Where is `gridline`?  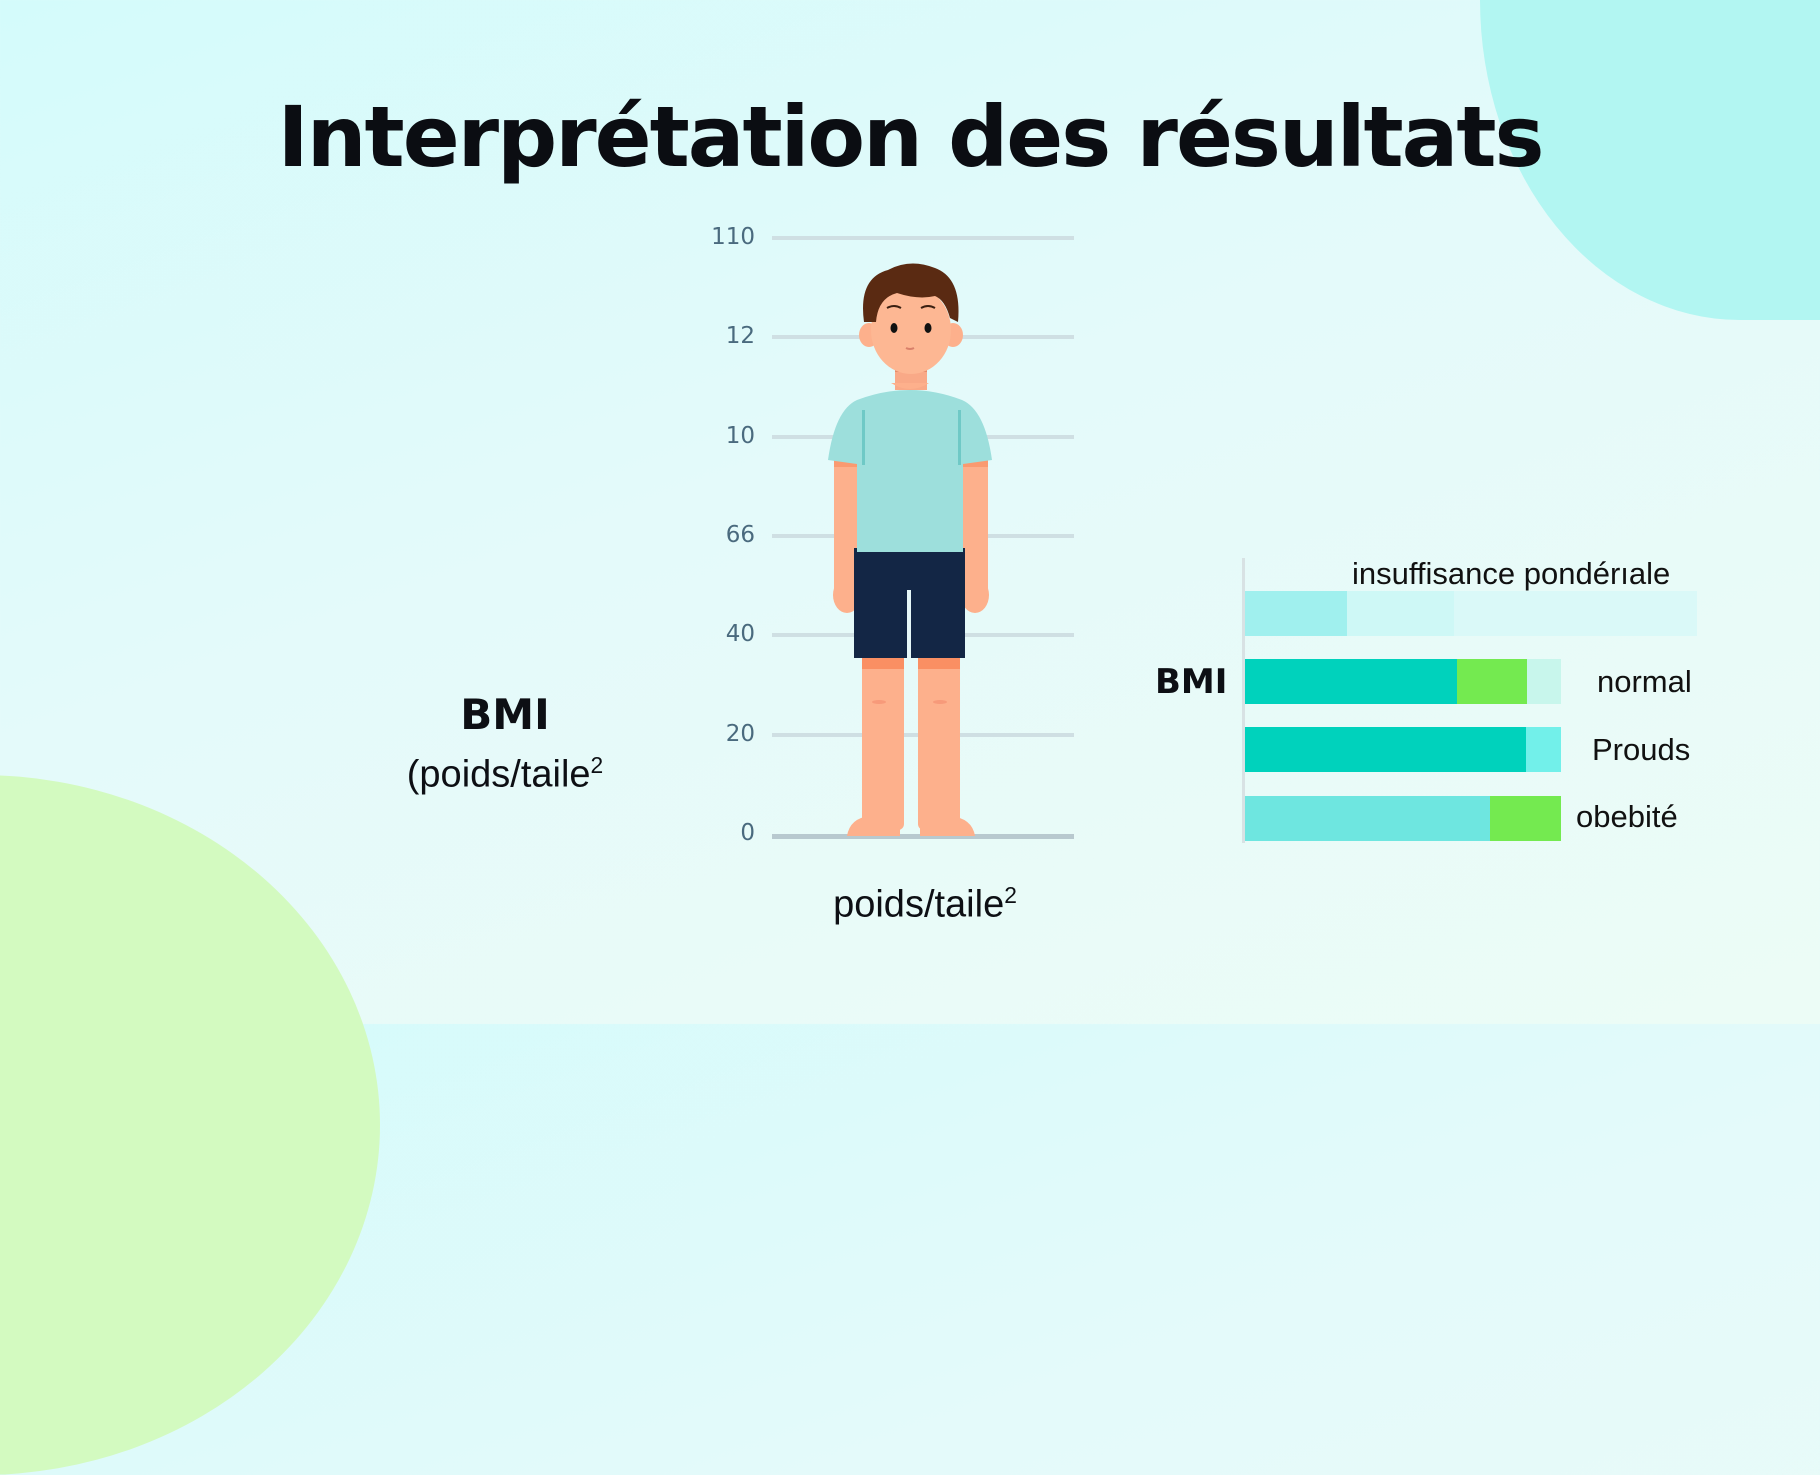 gridline is located at coordinates (923, 238).